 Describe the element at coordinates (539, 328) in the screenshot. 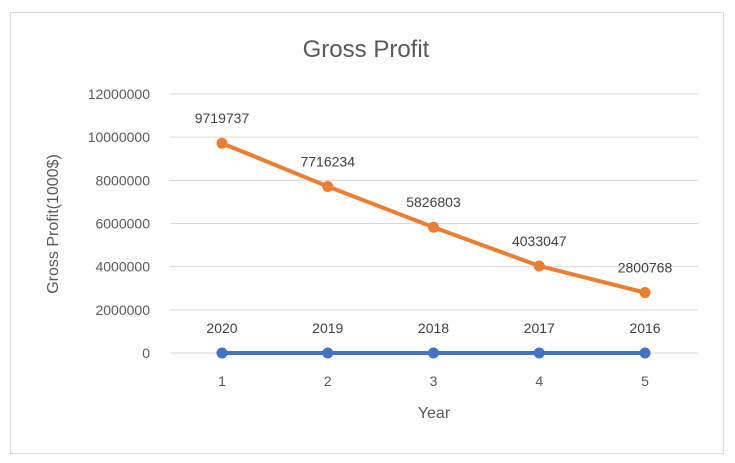

I see `data-label: 2017` at that location.